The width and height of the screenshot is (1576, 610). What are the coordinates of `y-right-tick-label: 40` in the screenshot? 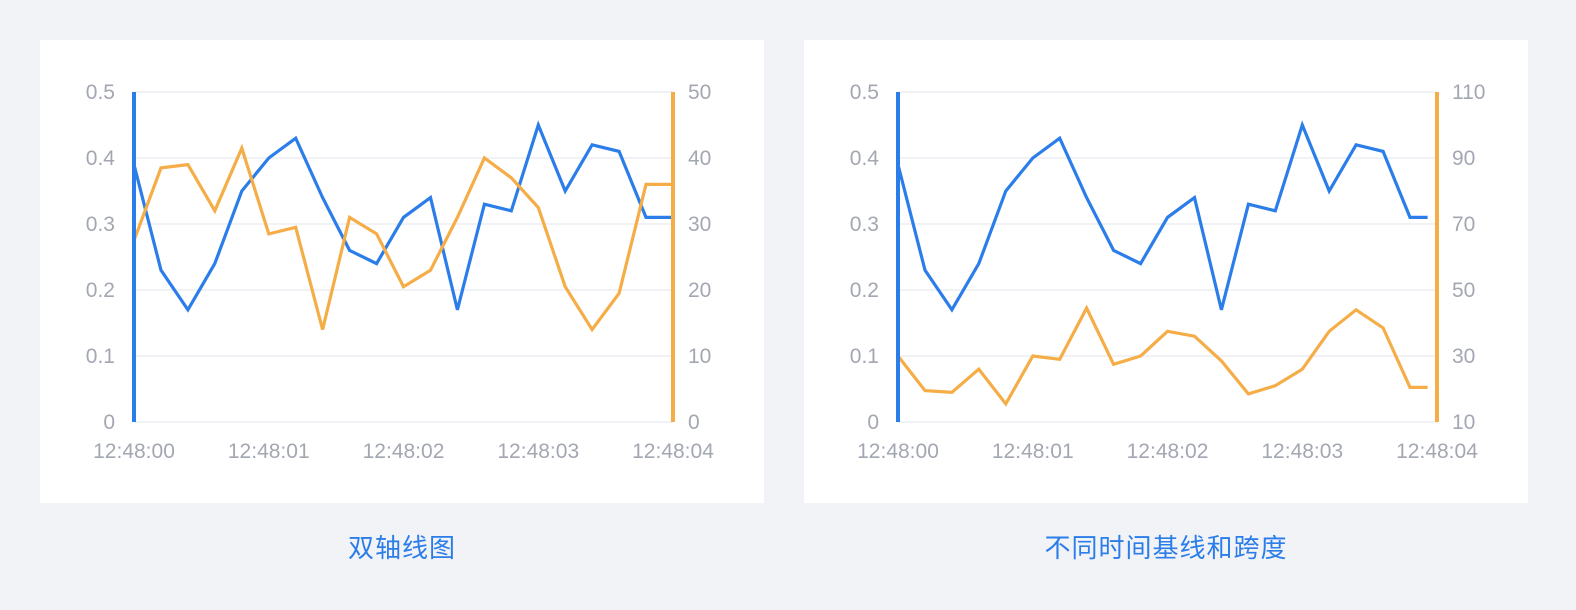 It's located at (699, 158).